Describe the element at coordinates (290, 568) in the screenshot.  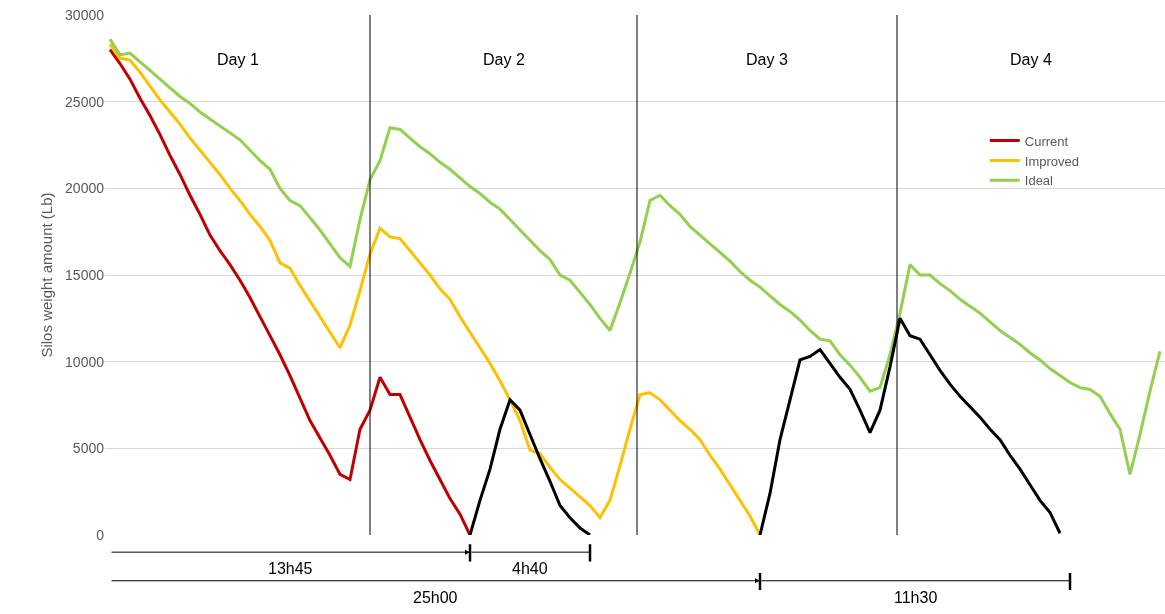
I see `text: 13h45` at that location.